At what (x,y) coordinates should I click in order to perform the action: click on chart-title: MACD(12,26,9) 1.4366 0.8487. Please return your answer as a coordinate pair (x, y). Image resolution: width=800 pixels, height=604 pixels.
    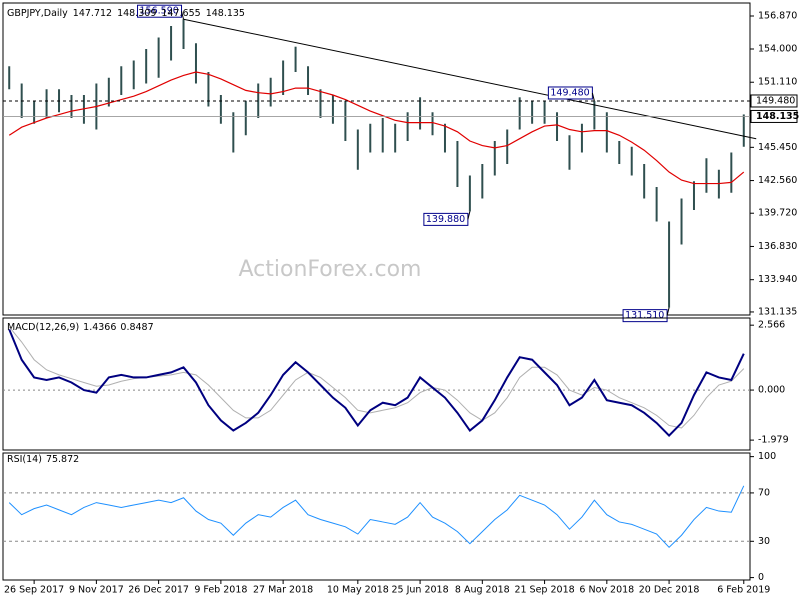
    Looking at the image, I should click on (80, 327).